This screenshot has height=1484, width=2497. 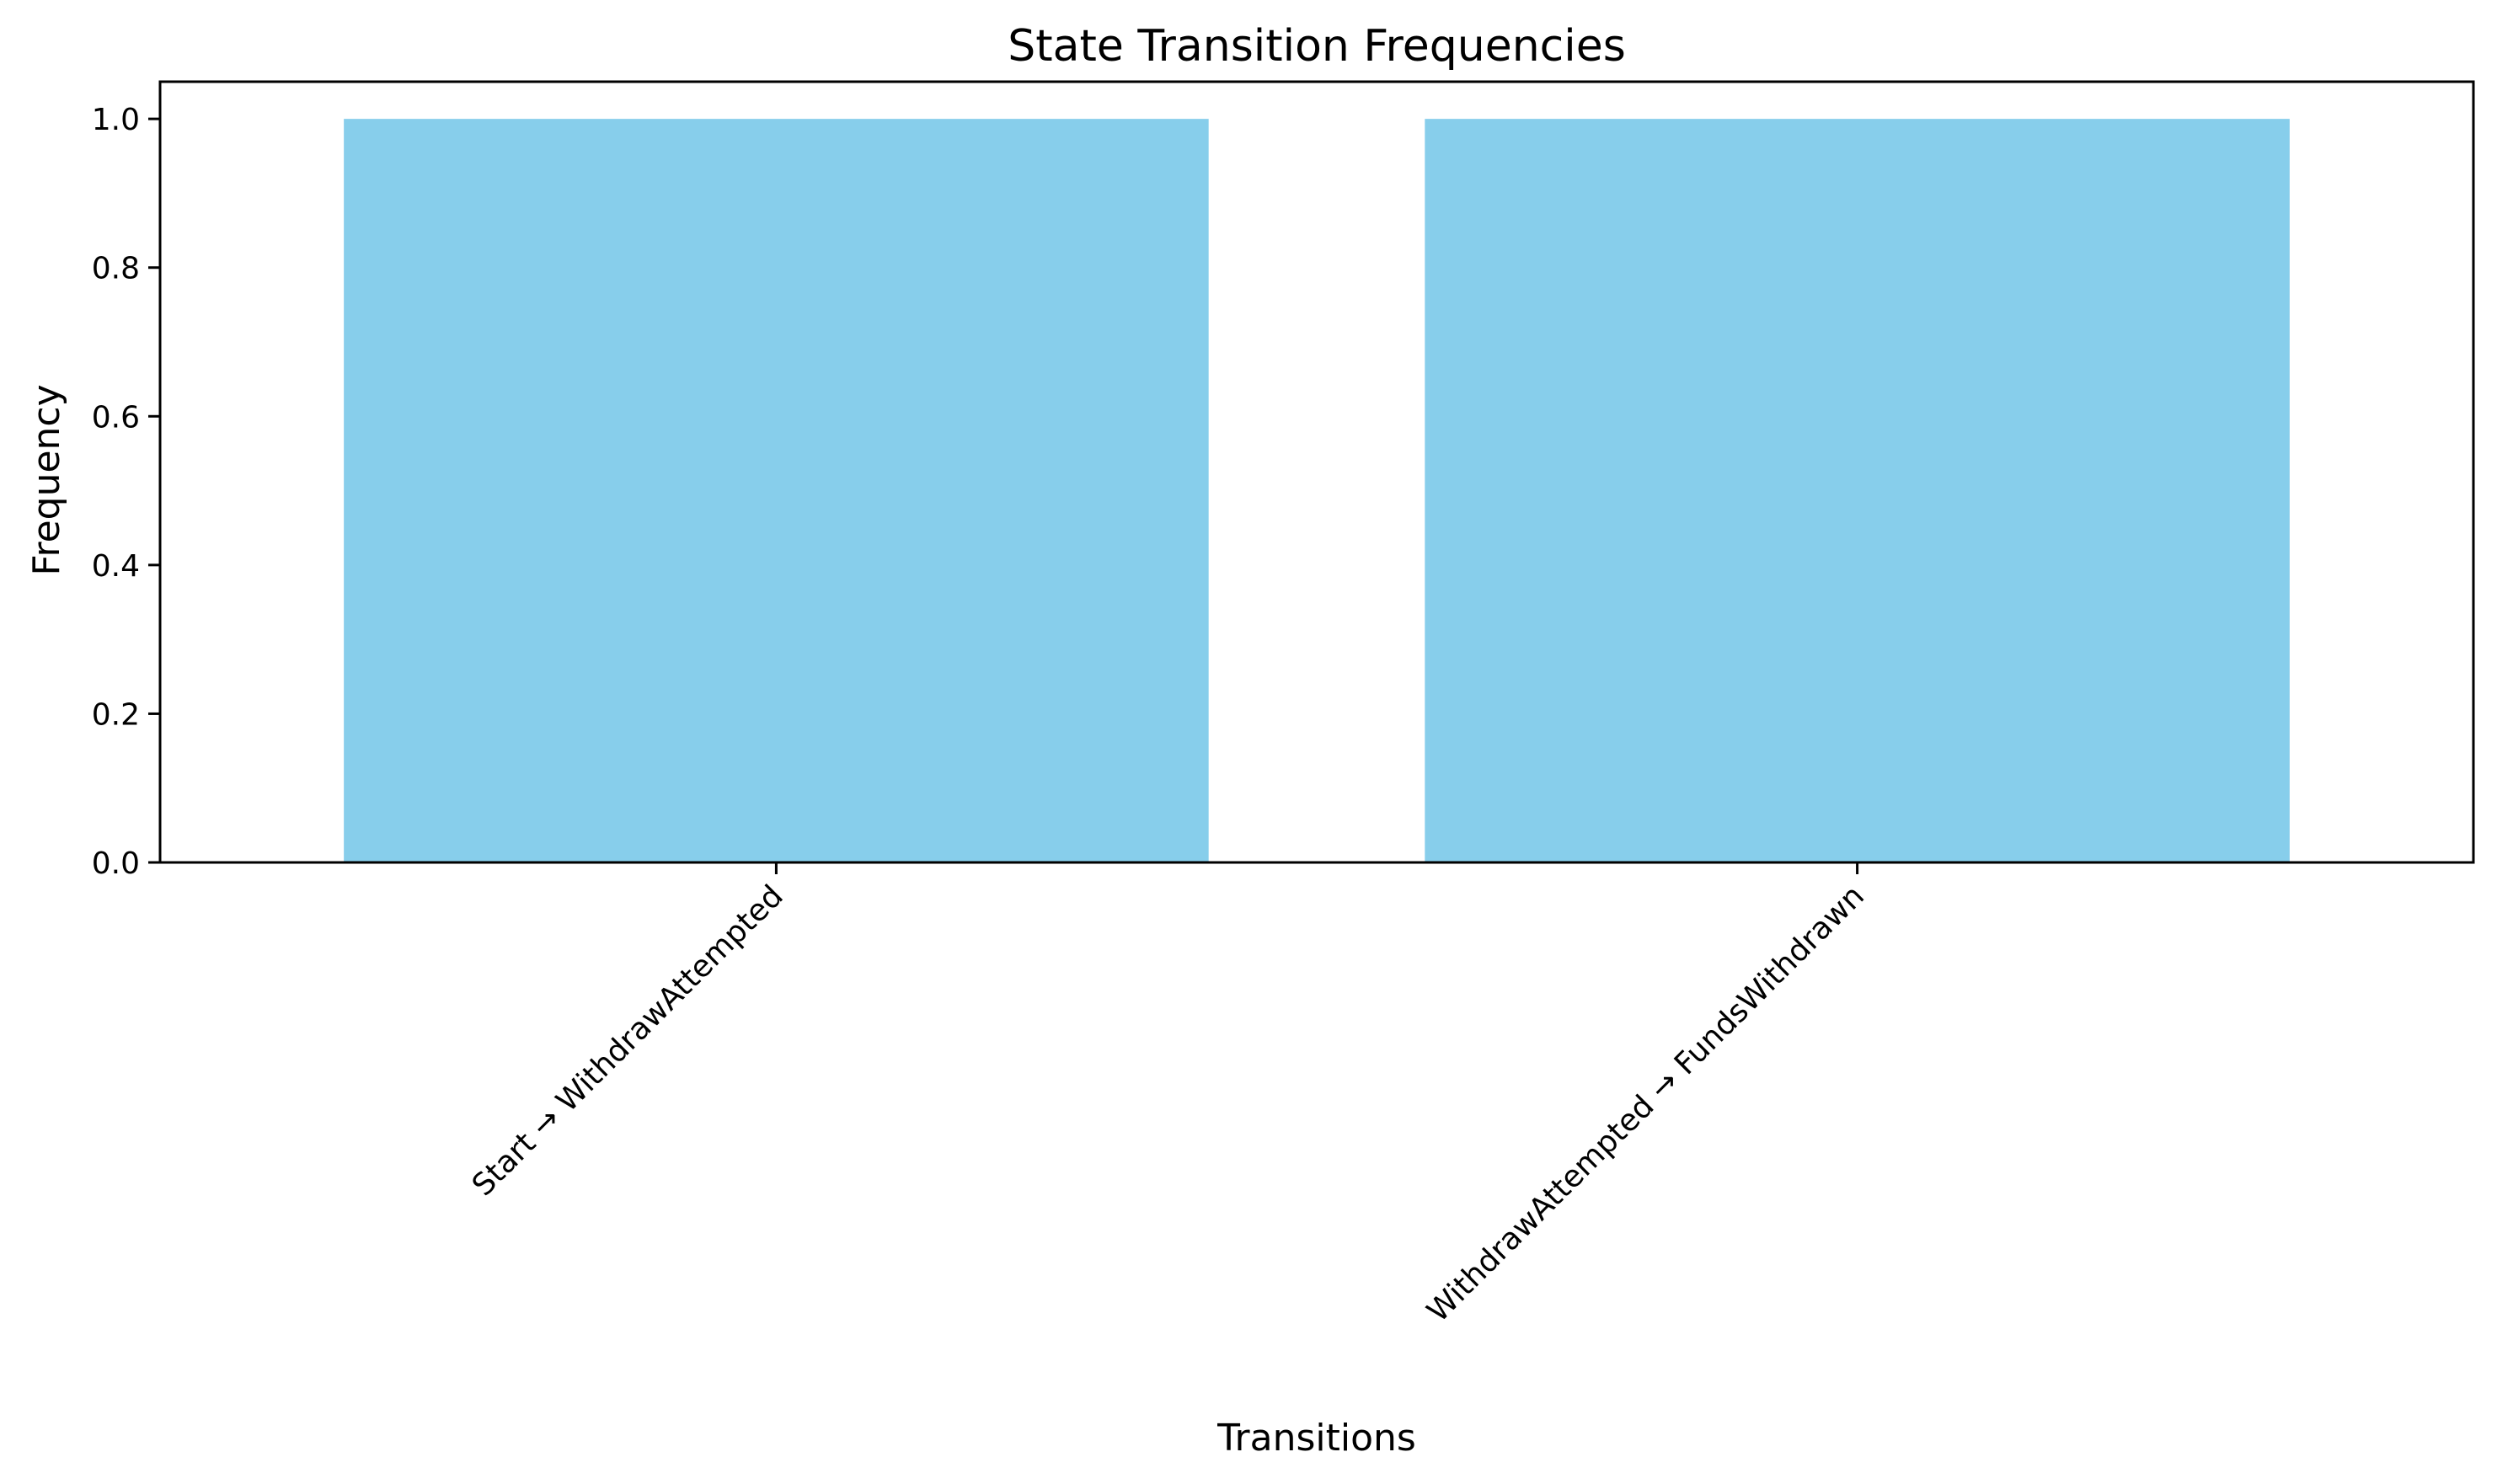 I want to click on y-tick-label: 0.2, so click(x=116, y=715).